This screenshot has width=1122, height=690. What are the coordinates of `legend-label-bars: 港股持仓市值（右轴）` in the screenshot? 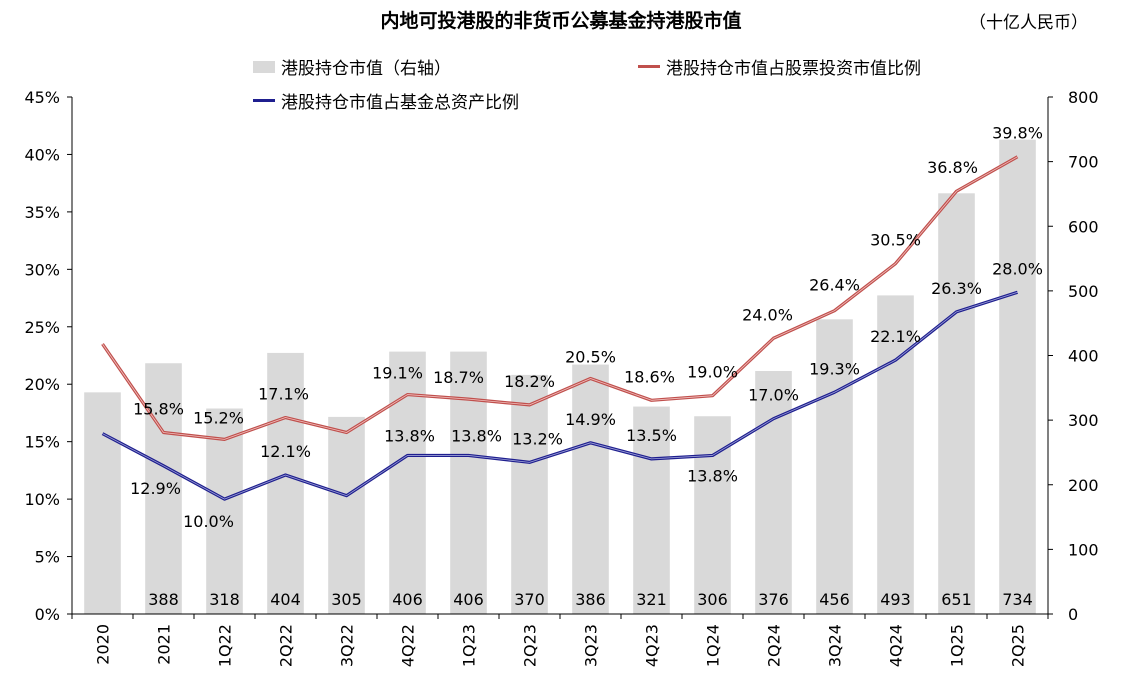 It's located at (366, 69).